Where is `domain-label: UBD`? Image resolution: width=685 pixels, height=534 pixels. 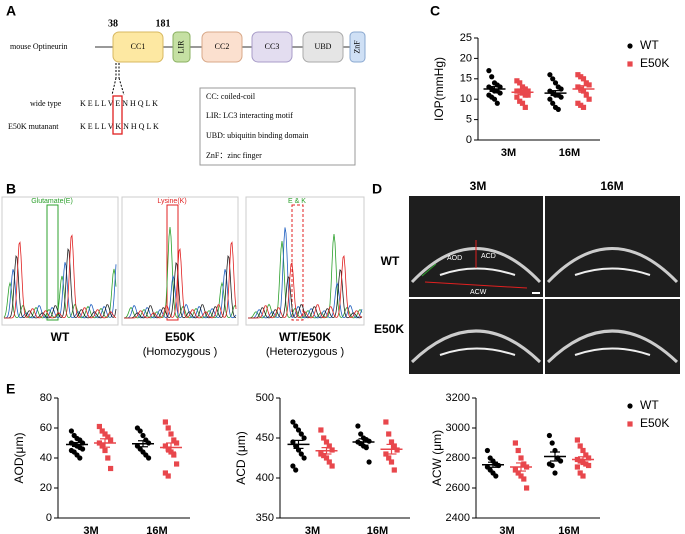 domain-label: UBD is located at coordinates (323, 46).